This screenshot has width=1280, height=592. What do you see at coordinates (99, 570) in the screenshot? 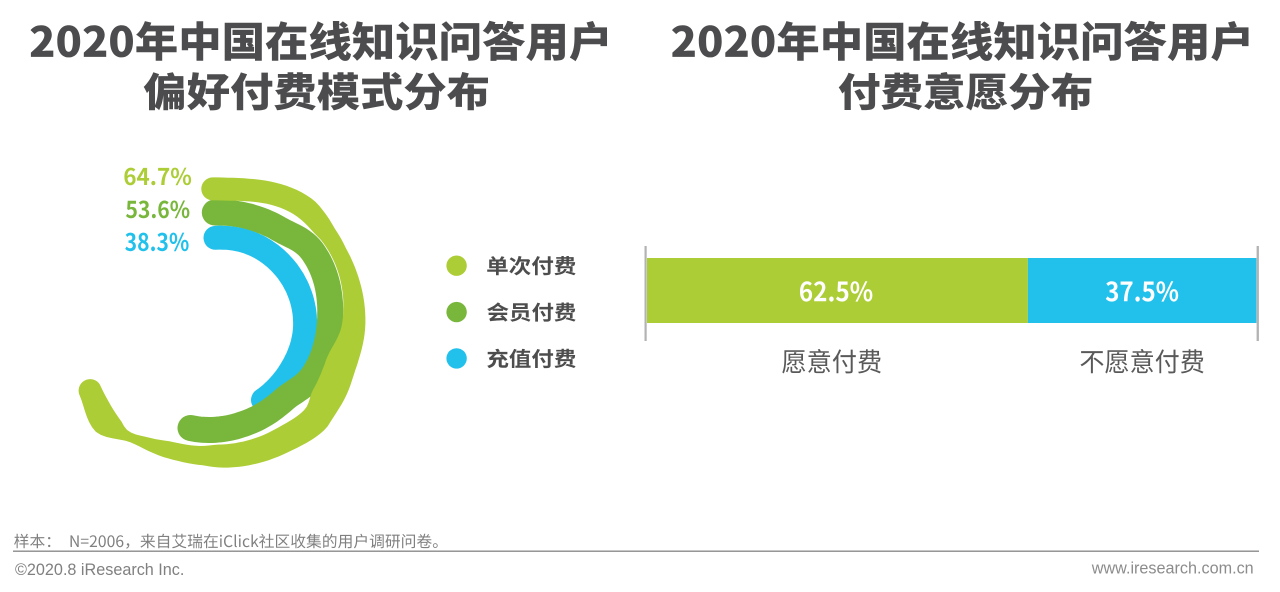
I see `svg-text: ©2020.8 iResearch Inc.` at bounding box center [99, 570].